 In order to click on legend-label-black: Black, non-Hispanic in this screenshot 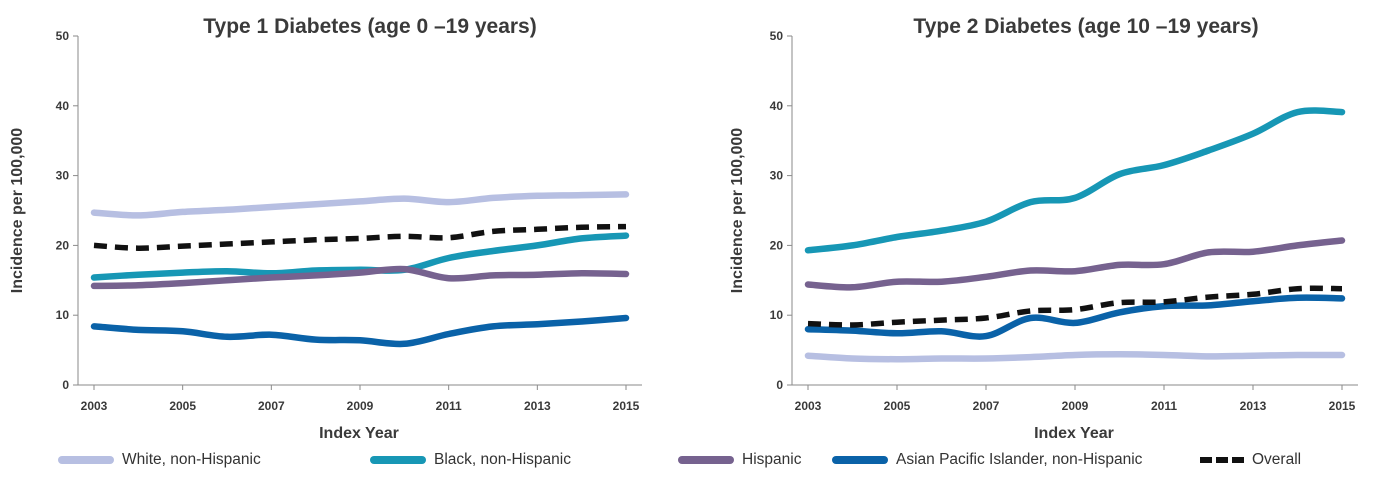, I will do `click(502, 459)`.